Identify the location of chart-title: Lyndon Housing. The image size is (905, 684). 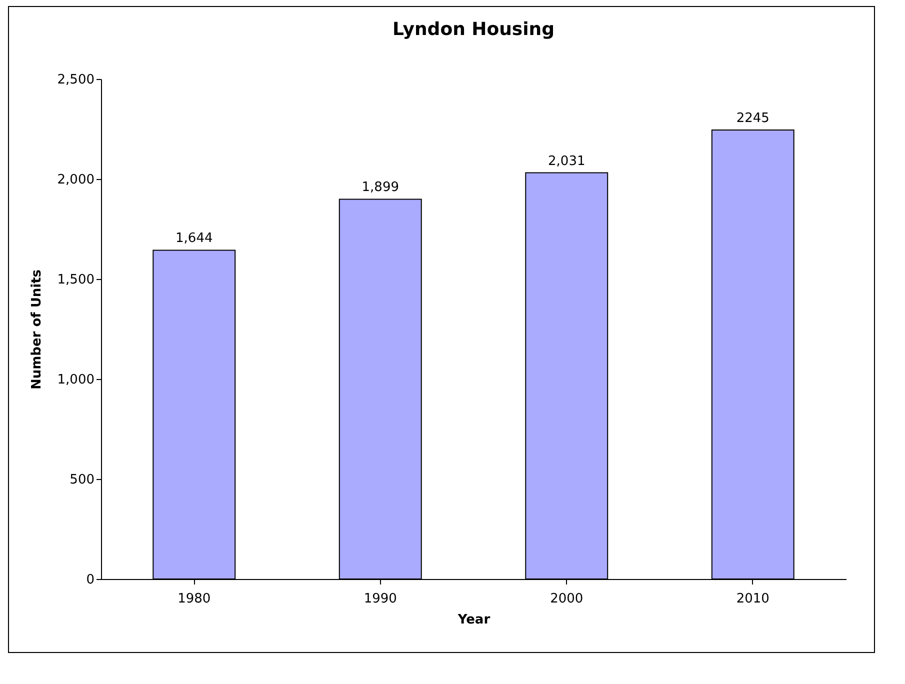
(473, 29).